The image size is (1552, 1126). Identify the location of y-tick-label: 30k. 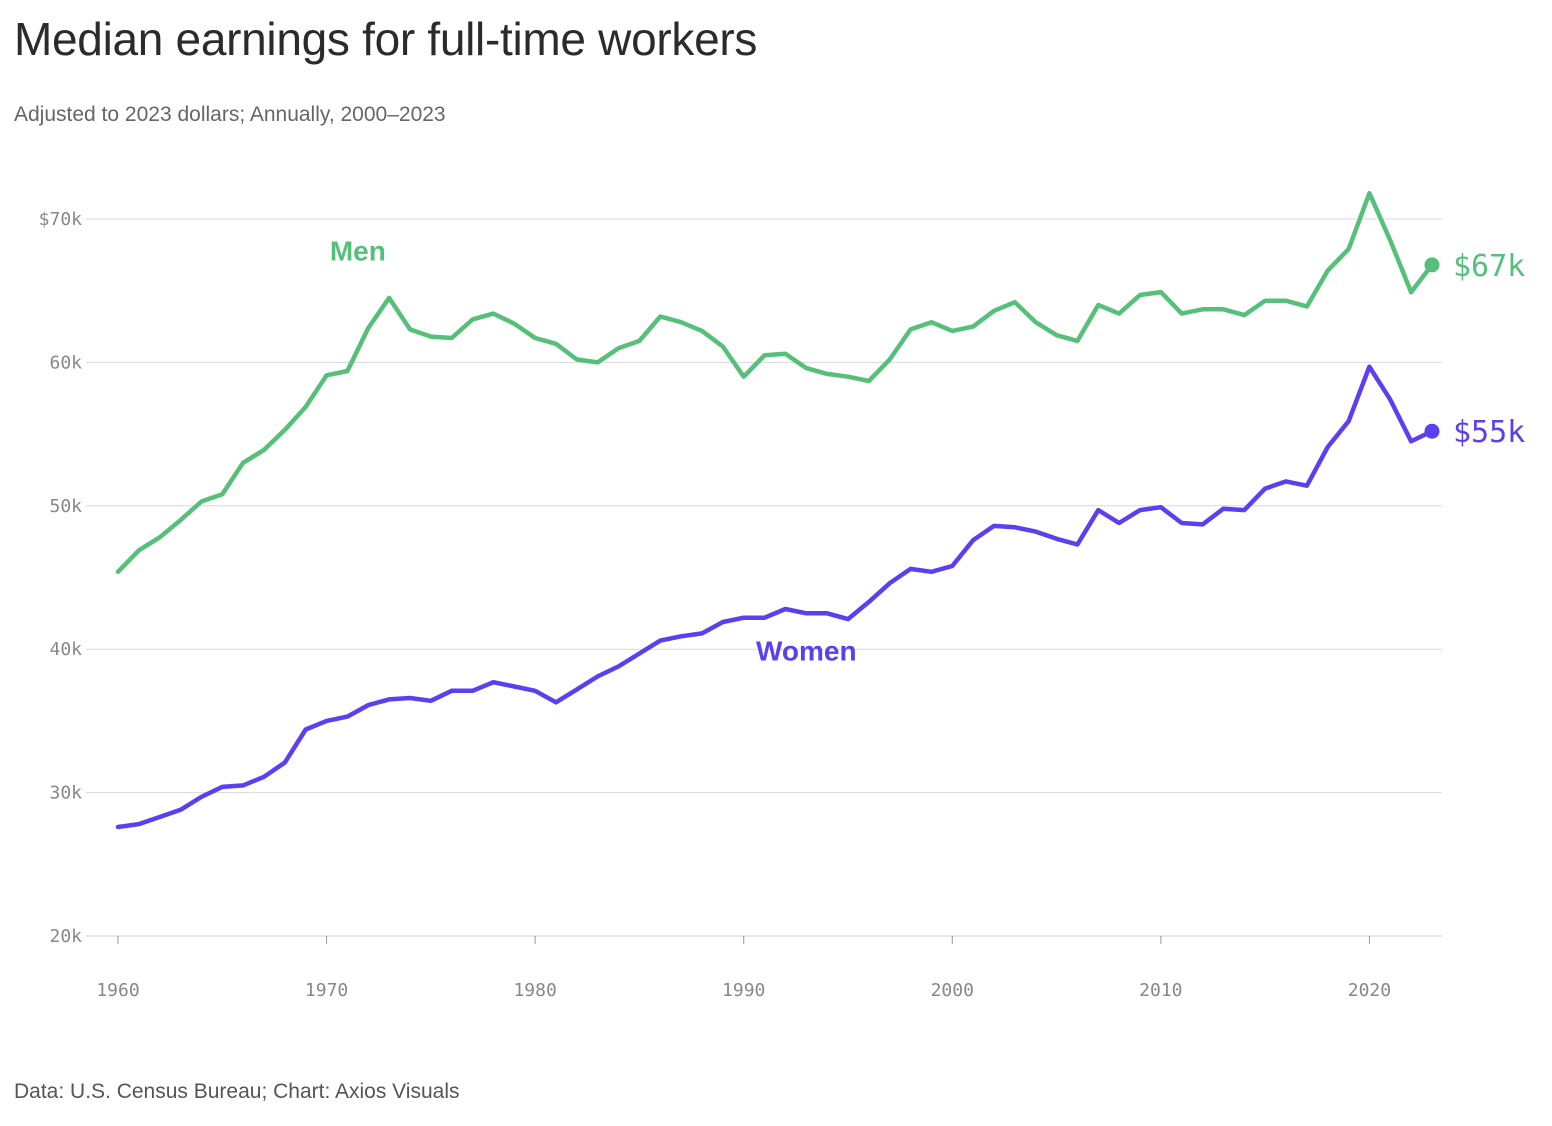
(65, 793).